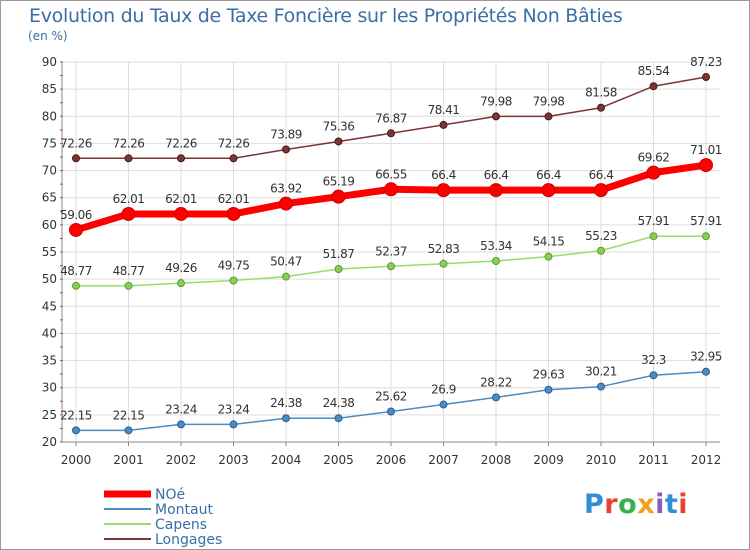 The width and height of the screenshot is (750, 550). I want to click on logo-letter: r, so click(611, 504).